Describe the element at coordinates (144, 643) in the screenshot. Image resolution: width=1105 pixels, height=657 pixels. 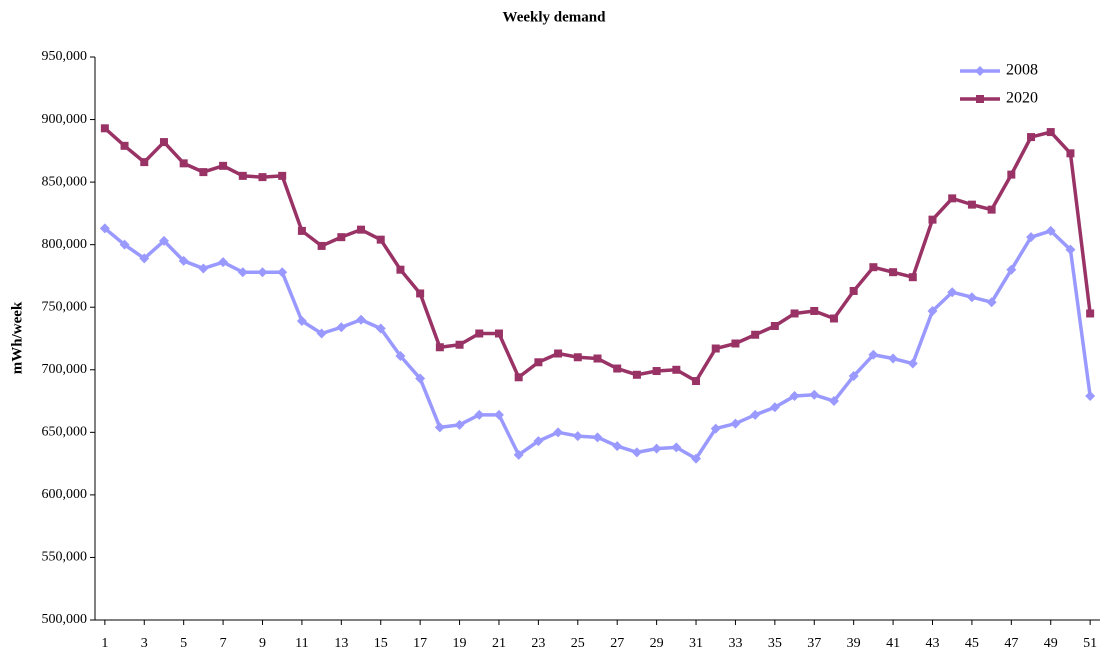
I see `x-tick-label: 3` at that location.